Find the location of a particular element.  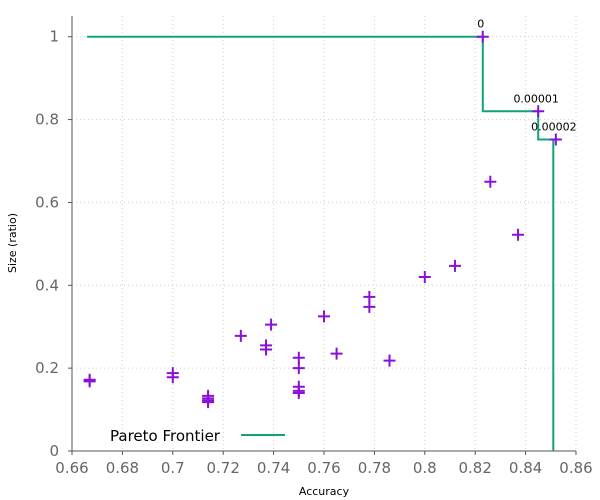

y-tick-label: 0.8 is located at coordinates (47, 120).